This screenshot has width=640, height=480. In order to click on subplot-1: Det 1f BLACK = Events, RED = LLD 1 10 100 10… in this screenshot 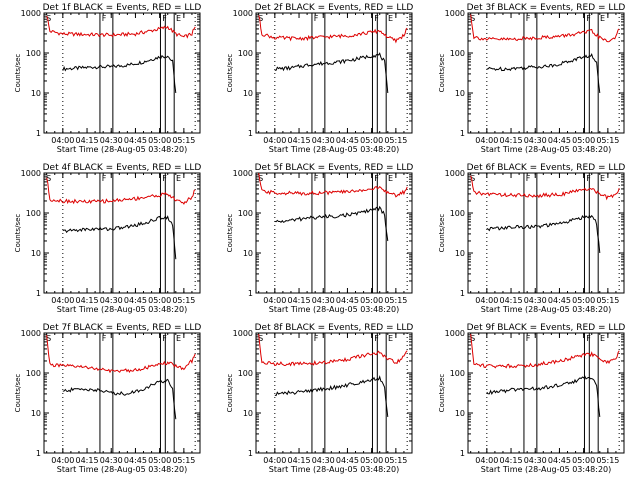, I will do `click(107, 78)`.